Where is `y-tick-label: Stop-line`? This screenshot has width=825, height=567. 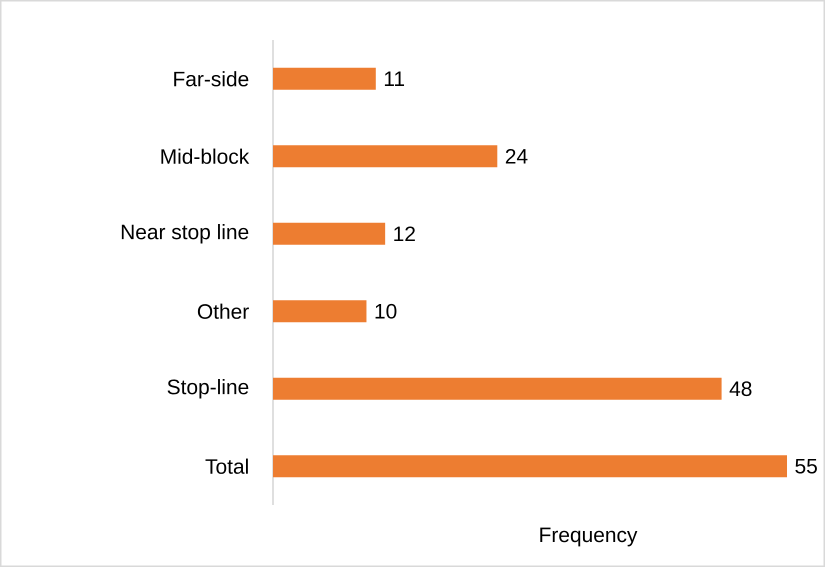
y-tick-label: Stop-line is located at coordinates (208, 388).